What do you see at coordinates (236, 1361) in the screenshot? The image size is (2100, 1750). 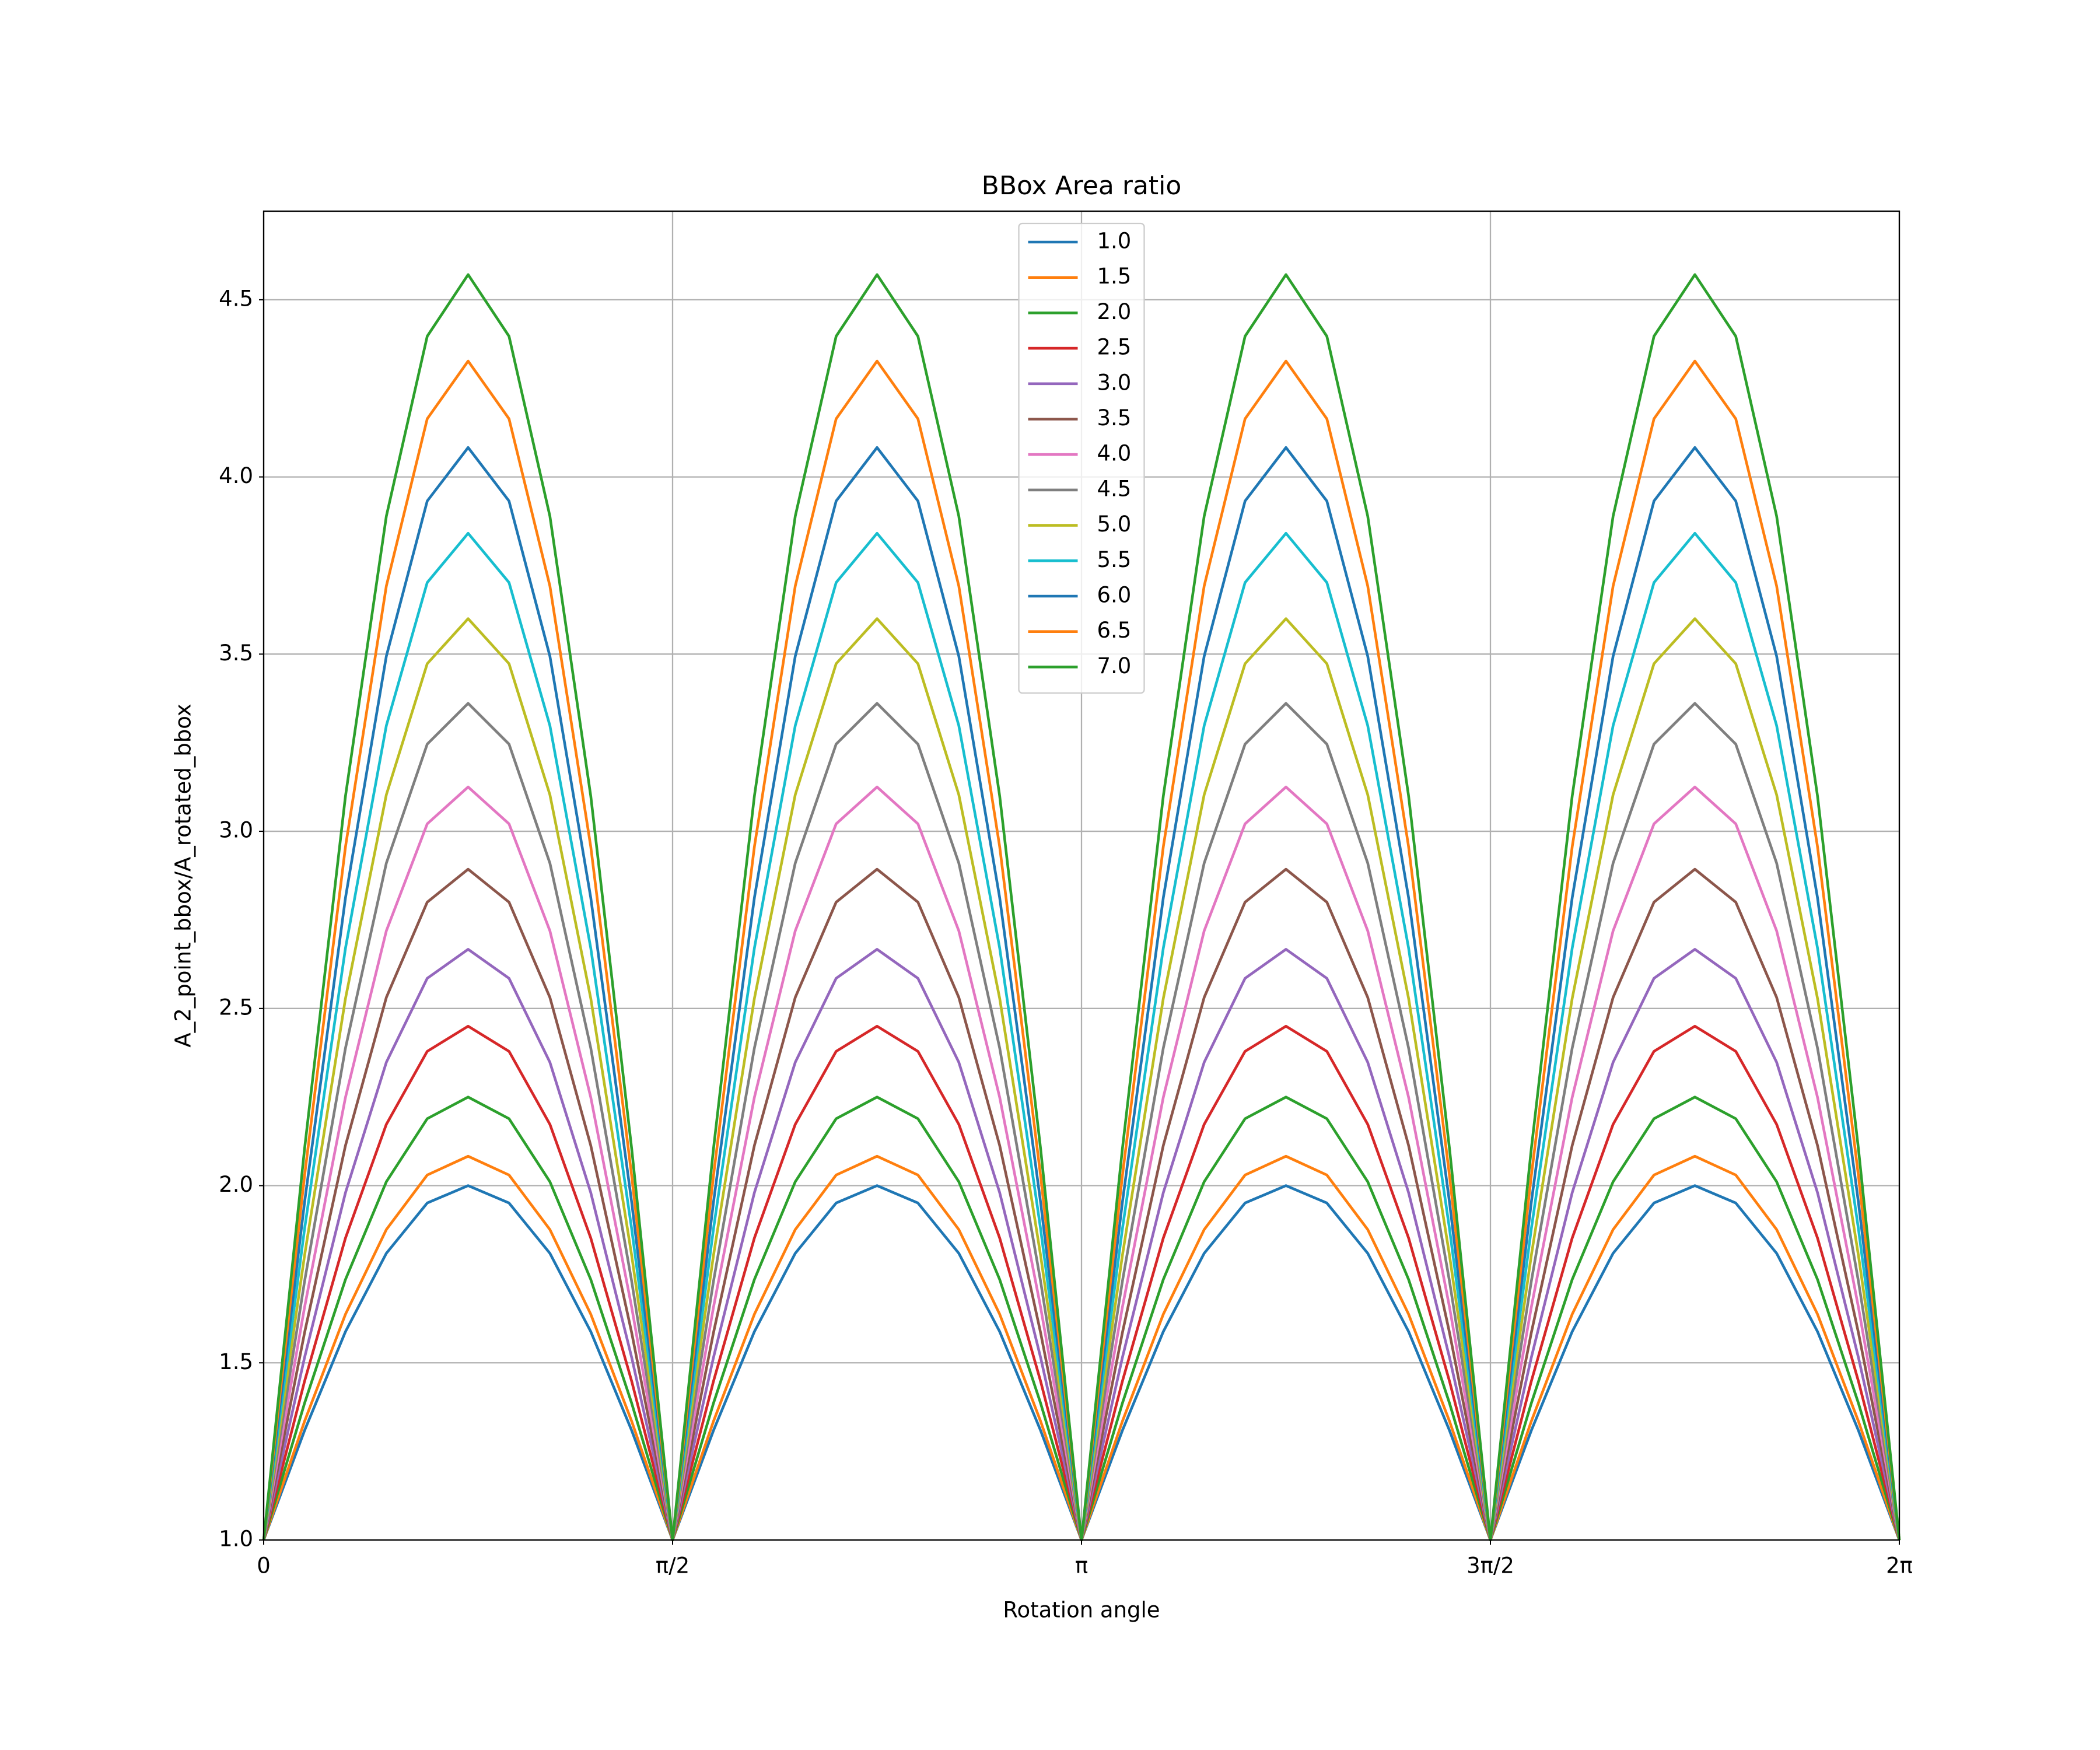 I see `y-tick-label: 1.5` at bounding box center [236, 1361].